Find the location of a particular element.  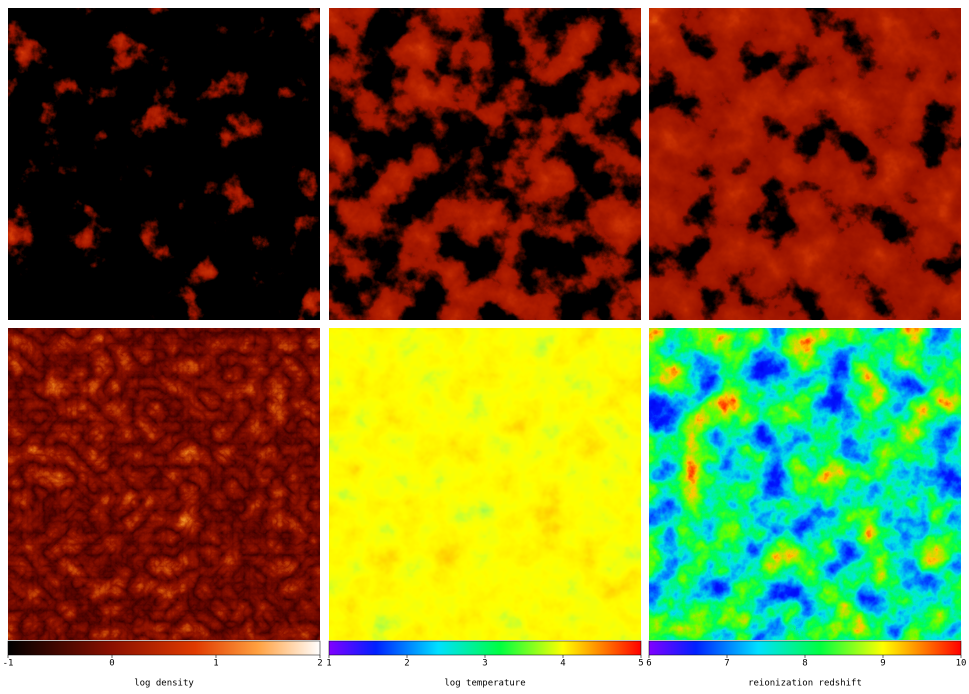

tick-label: -1 is located at coordinates (8, 664).